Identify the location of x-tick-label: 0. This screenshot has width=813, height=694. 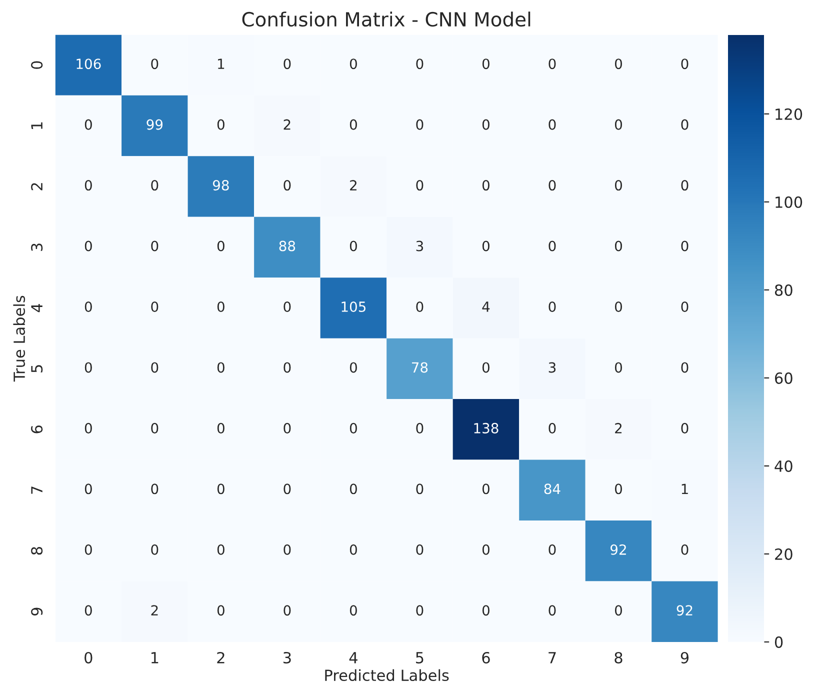
(88, 658).